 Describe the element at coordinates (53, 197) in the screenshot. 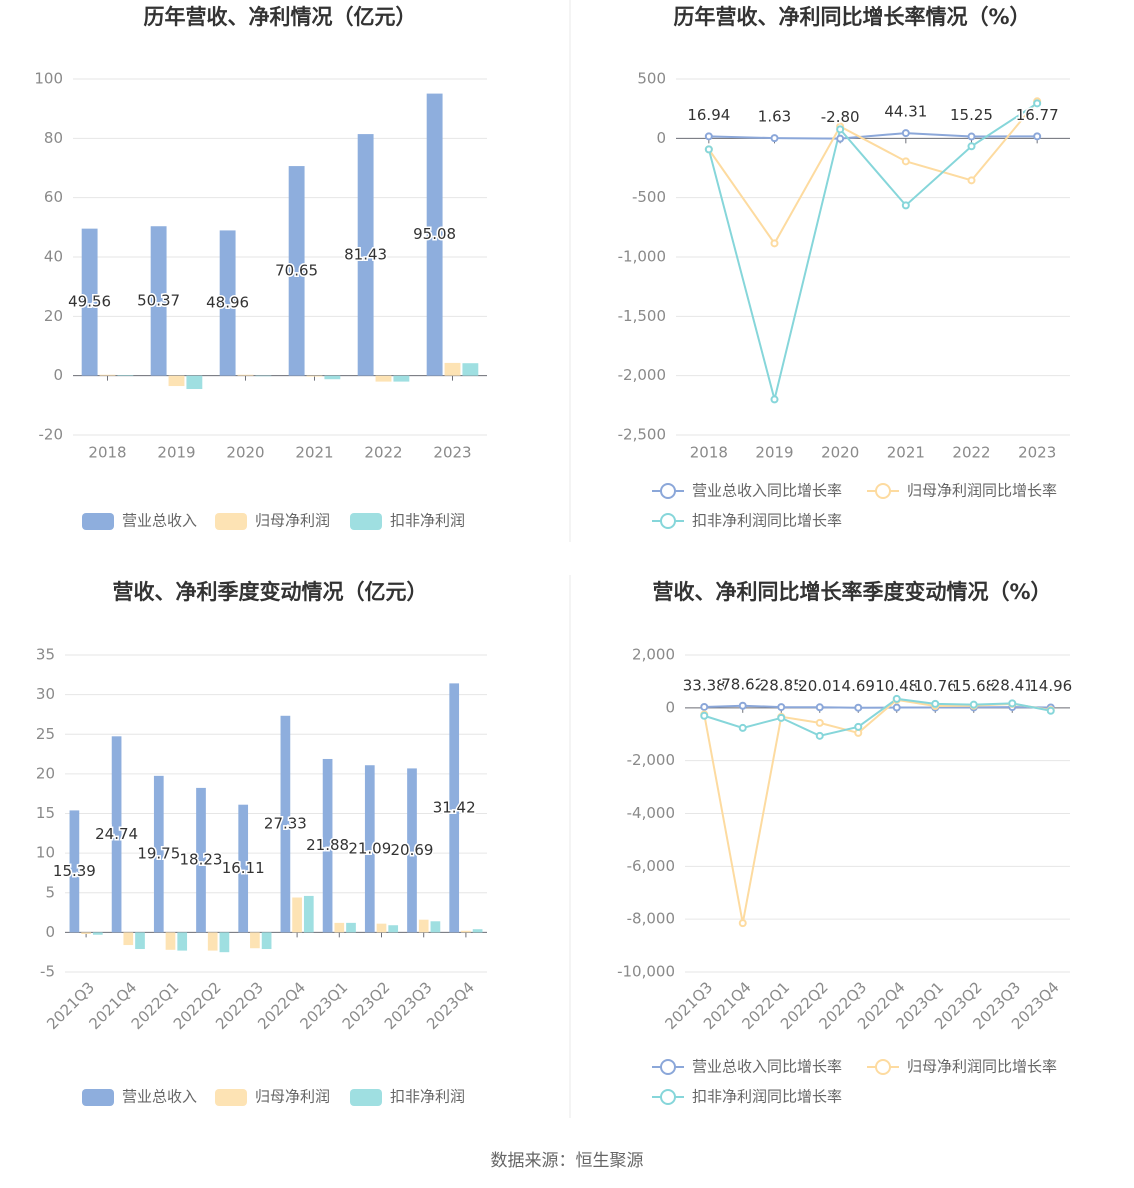

I see `y-tick-label: 60` at that location.